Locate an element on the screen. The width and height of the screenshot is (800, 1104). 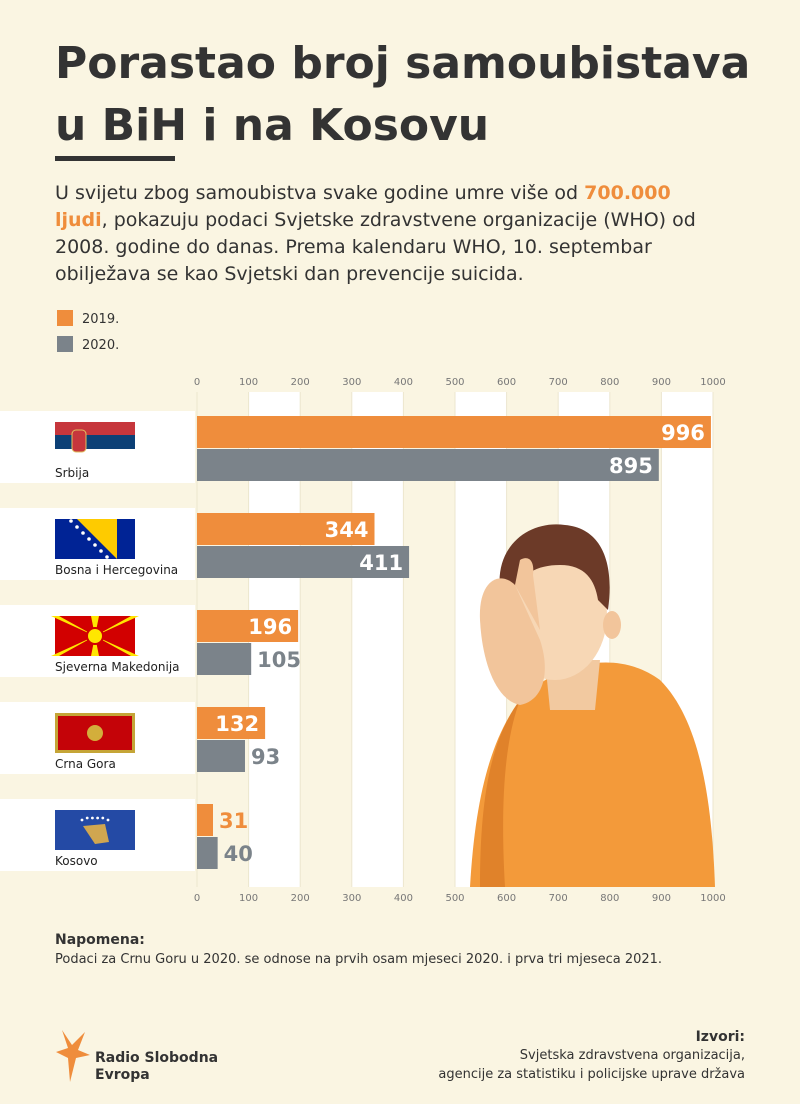
logo-text: Radio Slobodna is located at coordinates (156, 1058).